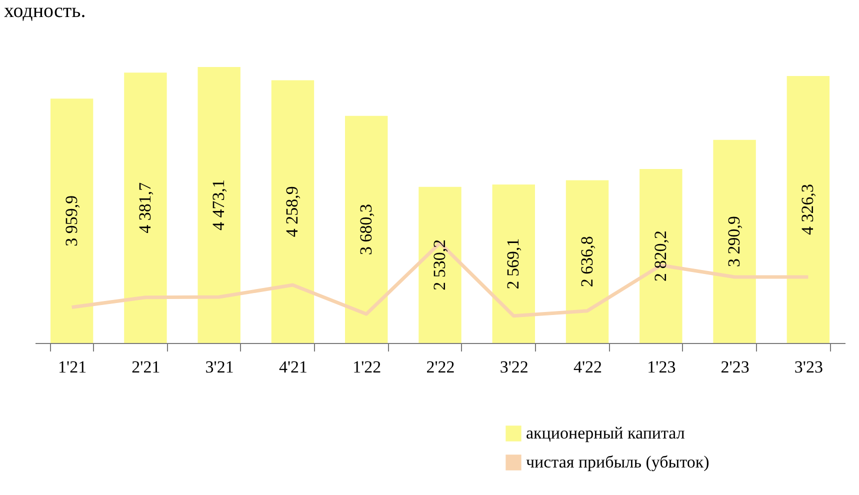  I want to click on text: ходность., so click(45, 11).